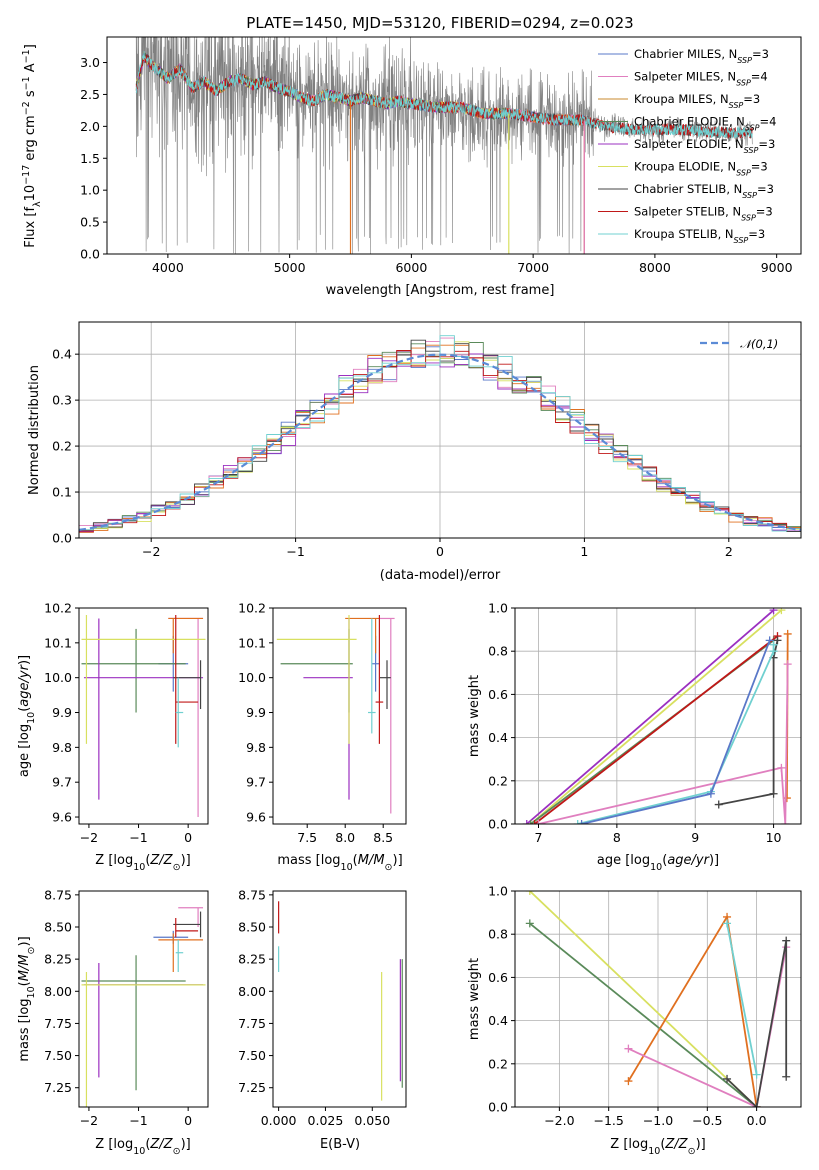  I want to click on plot-area, so click(340, 1001).